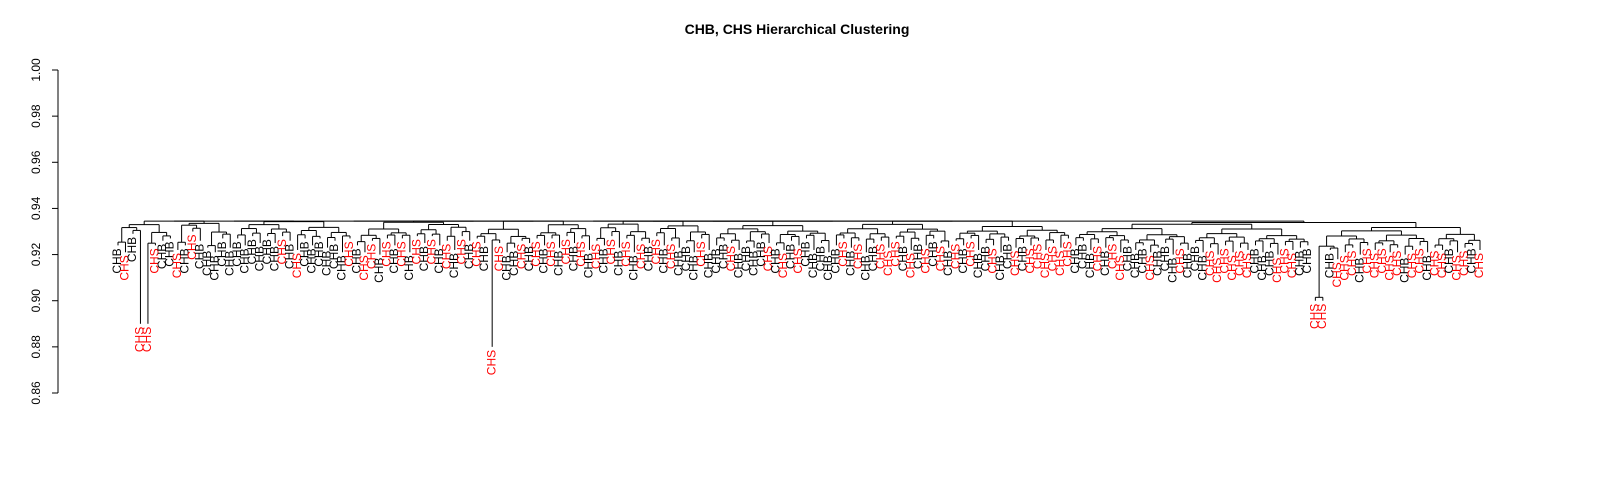  Describe the element at coordinates (36, 301) in the screenshot. I see `y-tick-label: 0.90` at that location.